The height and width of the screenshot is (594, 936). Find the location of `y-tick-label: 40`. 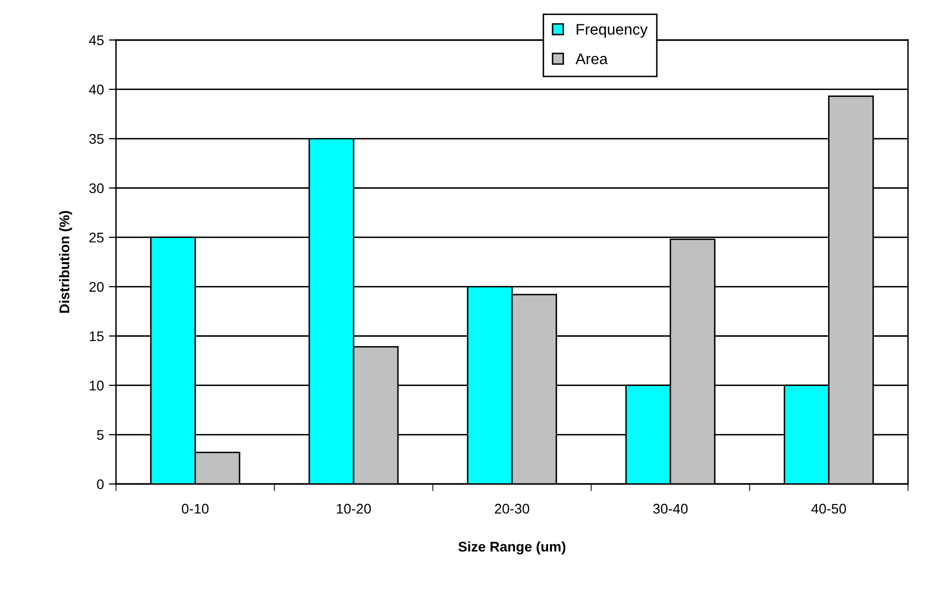

y-tick-label: 40 is located at coordinates (96, 89).